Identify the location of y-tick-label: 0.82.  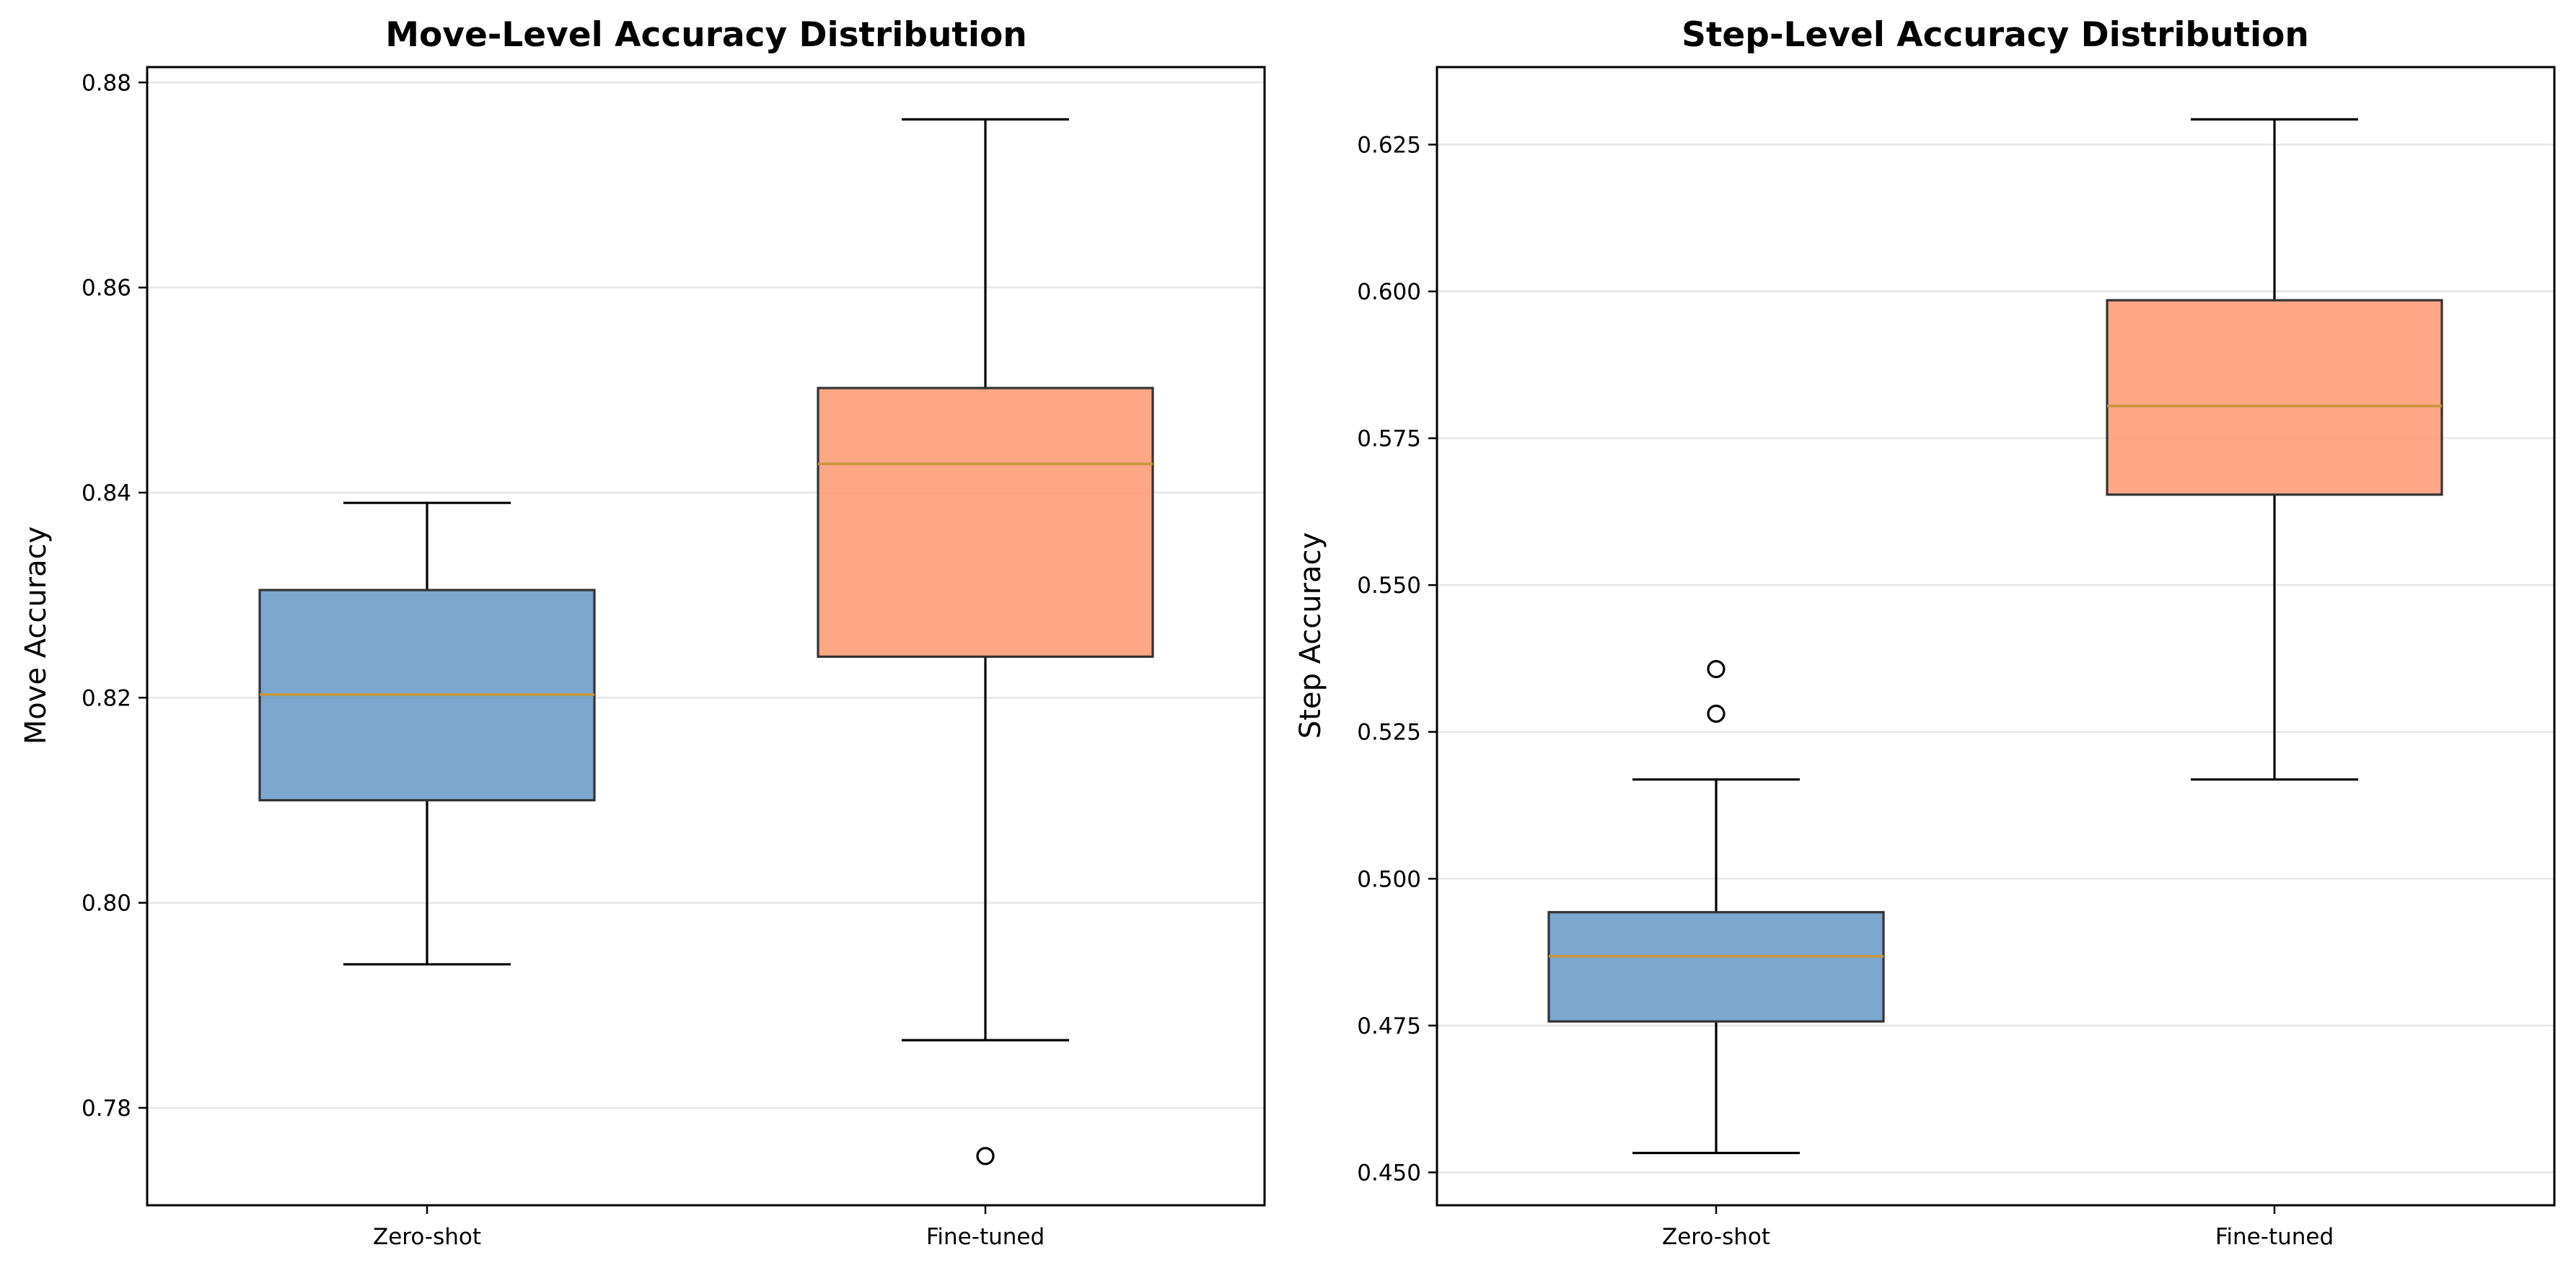
(106, 698).